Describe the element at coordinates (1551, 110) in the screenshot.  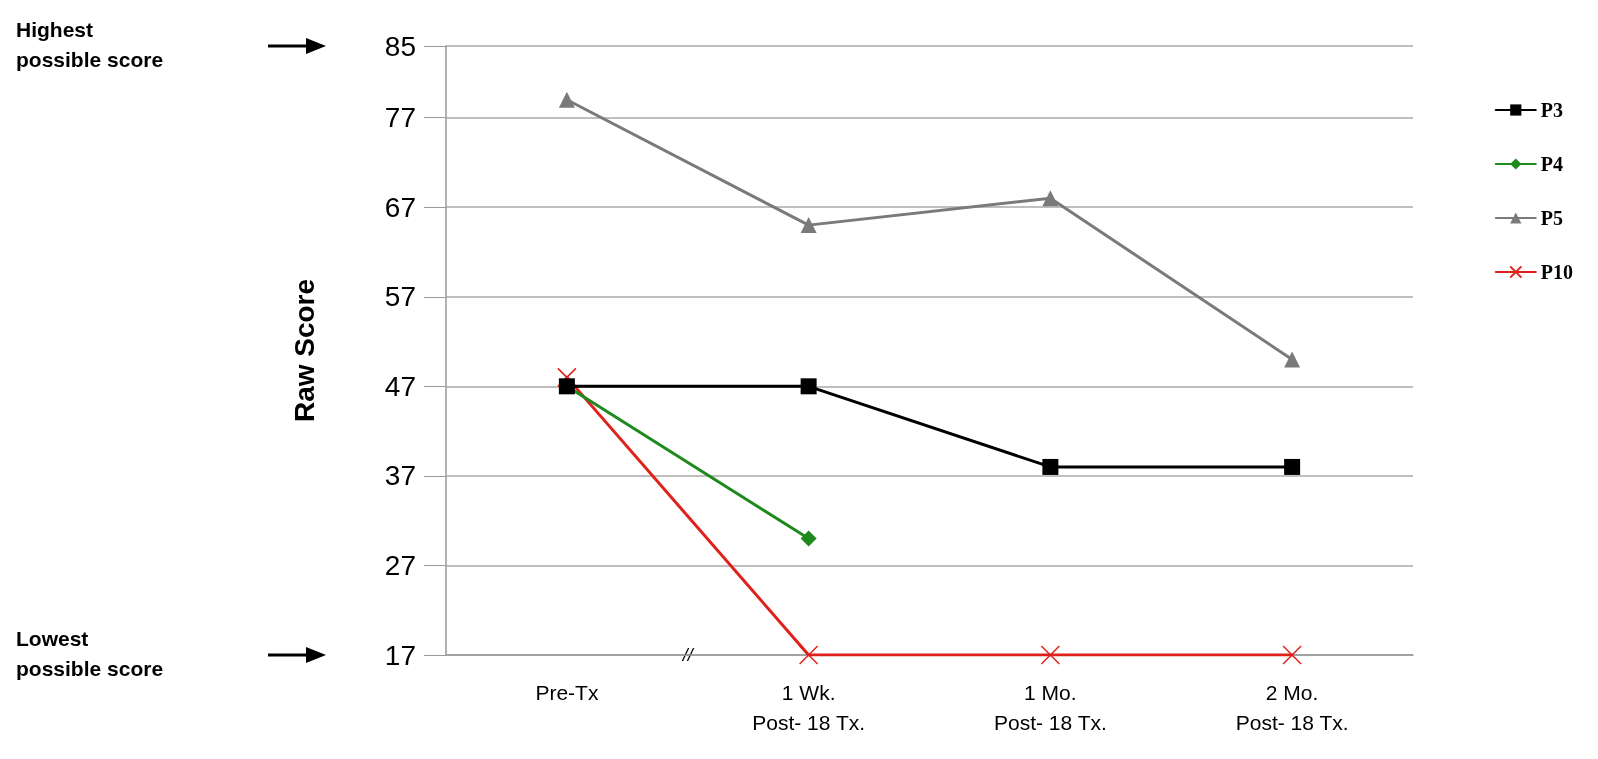
I see `legend-label: P3` at that location.